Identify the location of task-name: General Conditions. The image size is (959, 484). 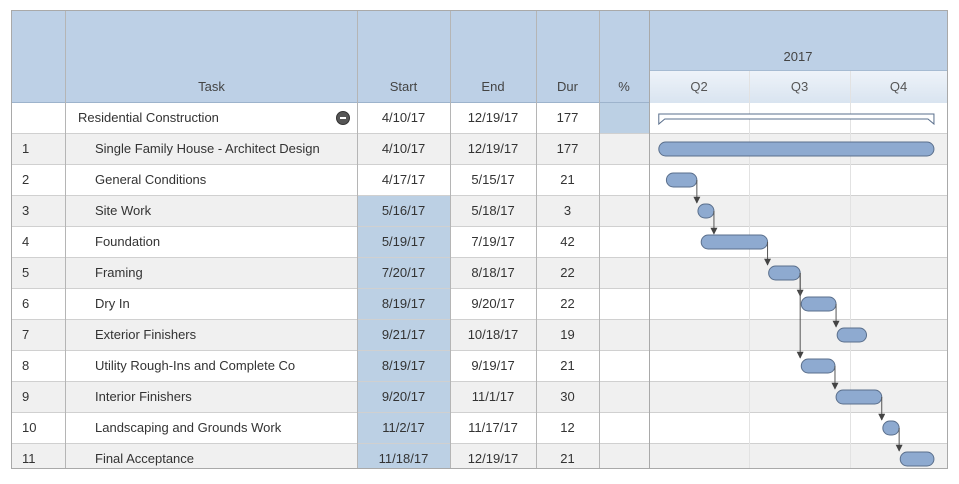
(151, 179).